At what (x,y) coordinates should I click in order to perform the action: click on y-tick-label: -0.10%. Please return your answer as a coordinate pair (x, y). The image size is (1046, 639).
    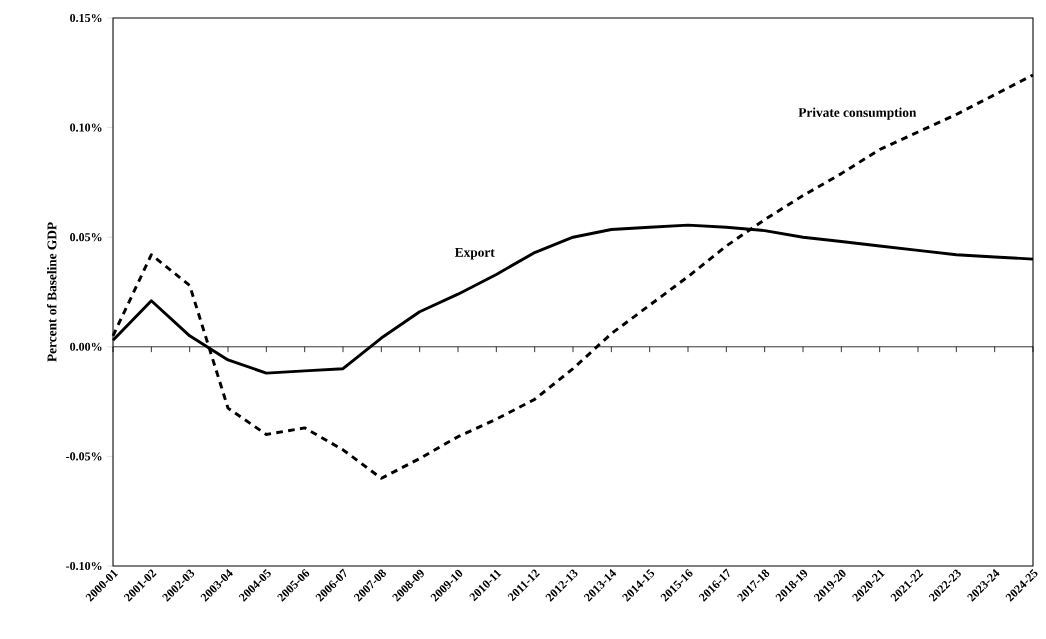
    Looking at the image, I should click on (84, 566).